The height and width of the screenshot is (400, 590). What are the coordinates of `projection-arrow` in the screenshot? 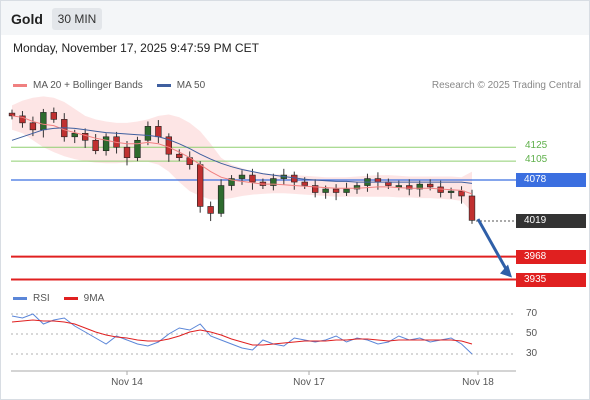 It's located at (493, 246).